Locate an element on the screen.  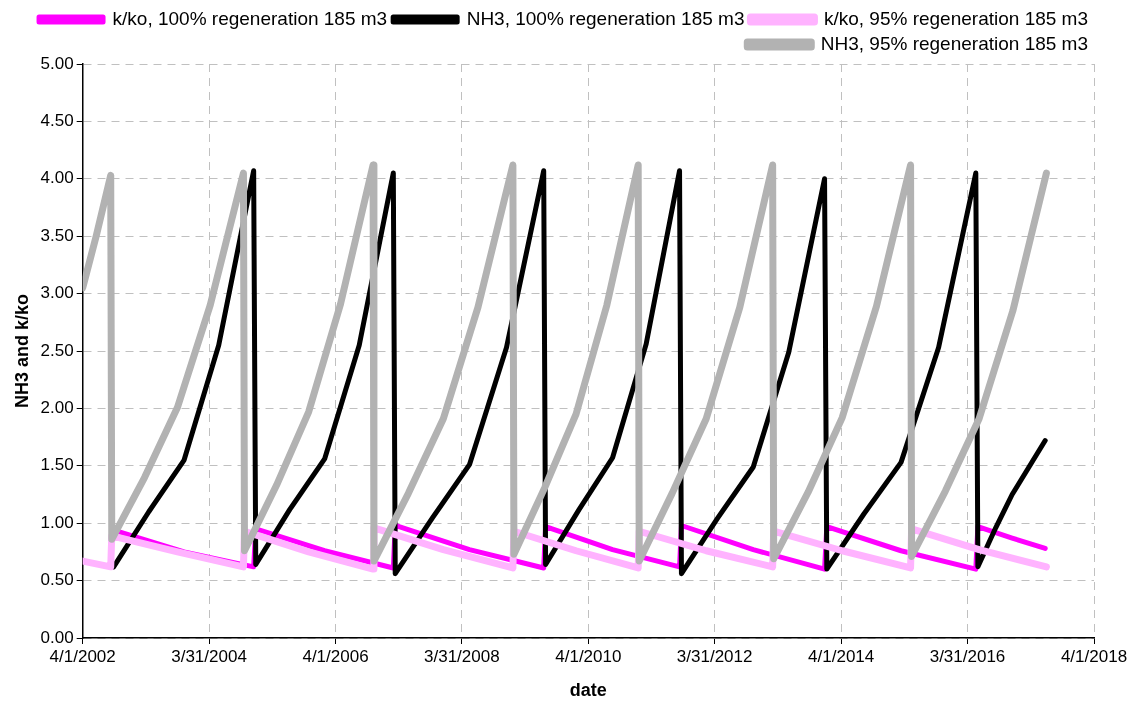
y-tick-label: 1.50 is located at coordinates (57, 465).